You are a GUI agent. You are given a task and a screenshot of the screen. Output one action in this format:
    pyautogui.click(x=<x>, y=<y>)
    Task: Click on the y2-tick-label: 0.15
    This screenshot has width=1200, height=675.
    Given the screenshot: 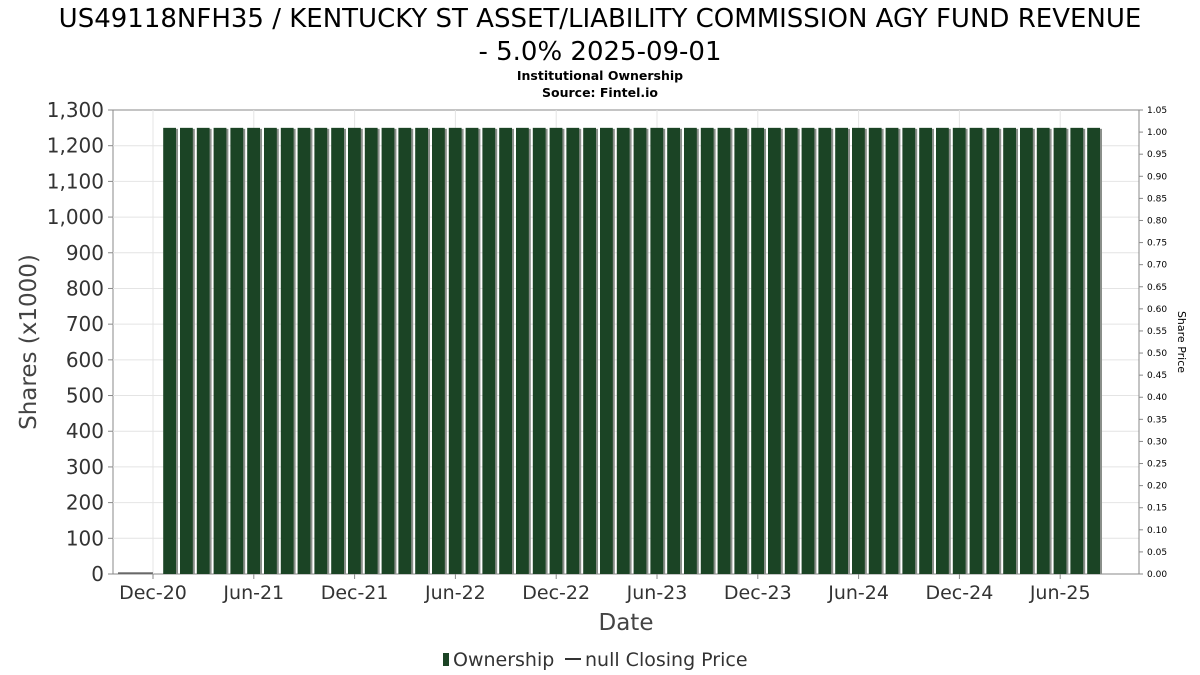 What is the action you would take?
    pyautogui.click(x=1157, y=509)
    